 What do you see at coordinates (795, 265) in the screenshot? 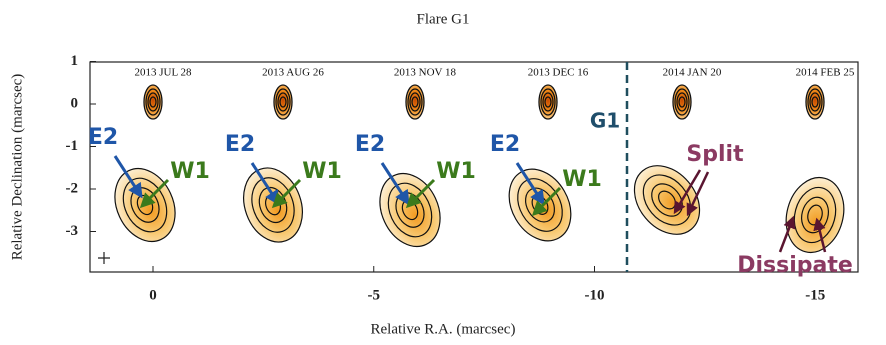
I see `dissipate-label: Dissipate` at bounding box center [795, 265].